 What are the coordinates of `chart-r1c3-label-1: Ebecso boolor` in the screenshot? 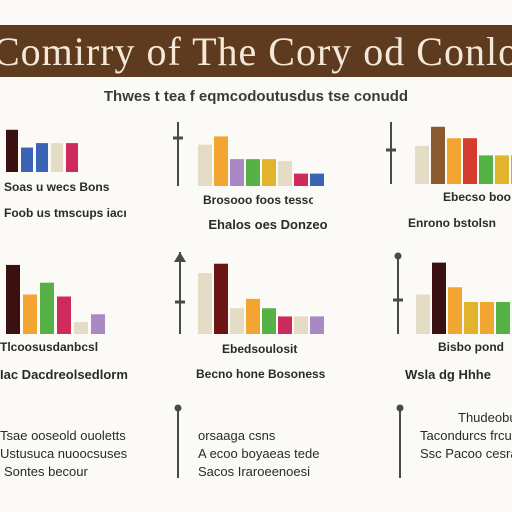 It's located at (477, 197).